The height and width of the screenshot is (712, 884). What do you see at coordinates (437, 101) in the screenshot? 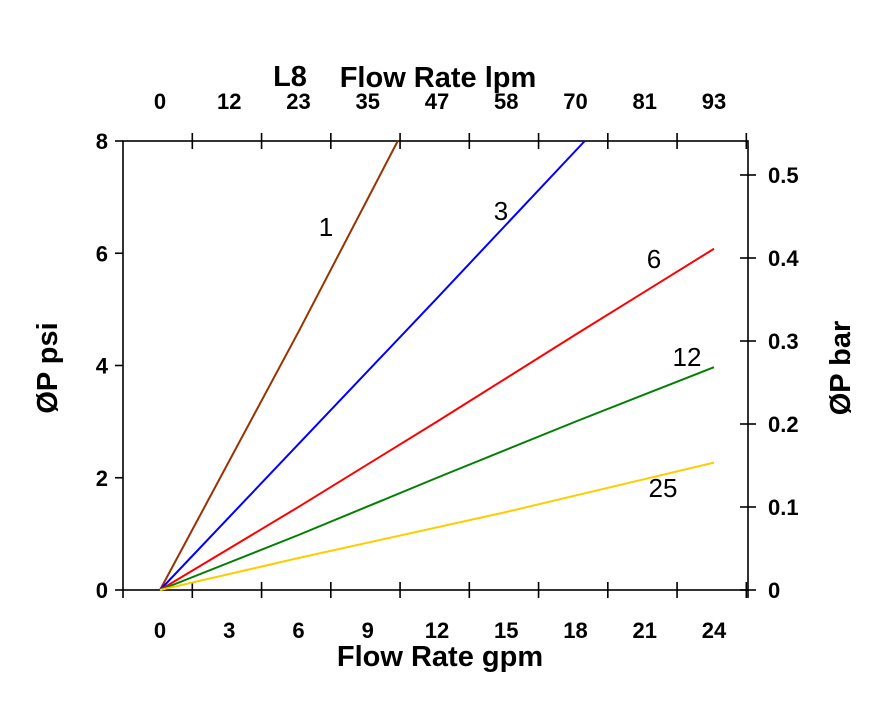
I see `x2-tick-label: 47` at bounding box center [437, 101].